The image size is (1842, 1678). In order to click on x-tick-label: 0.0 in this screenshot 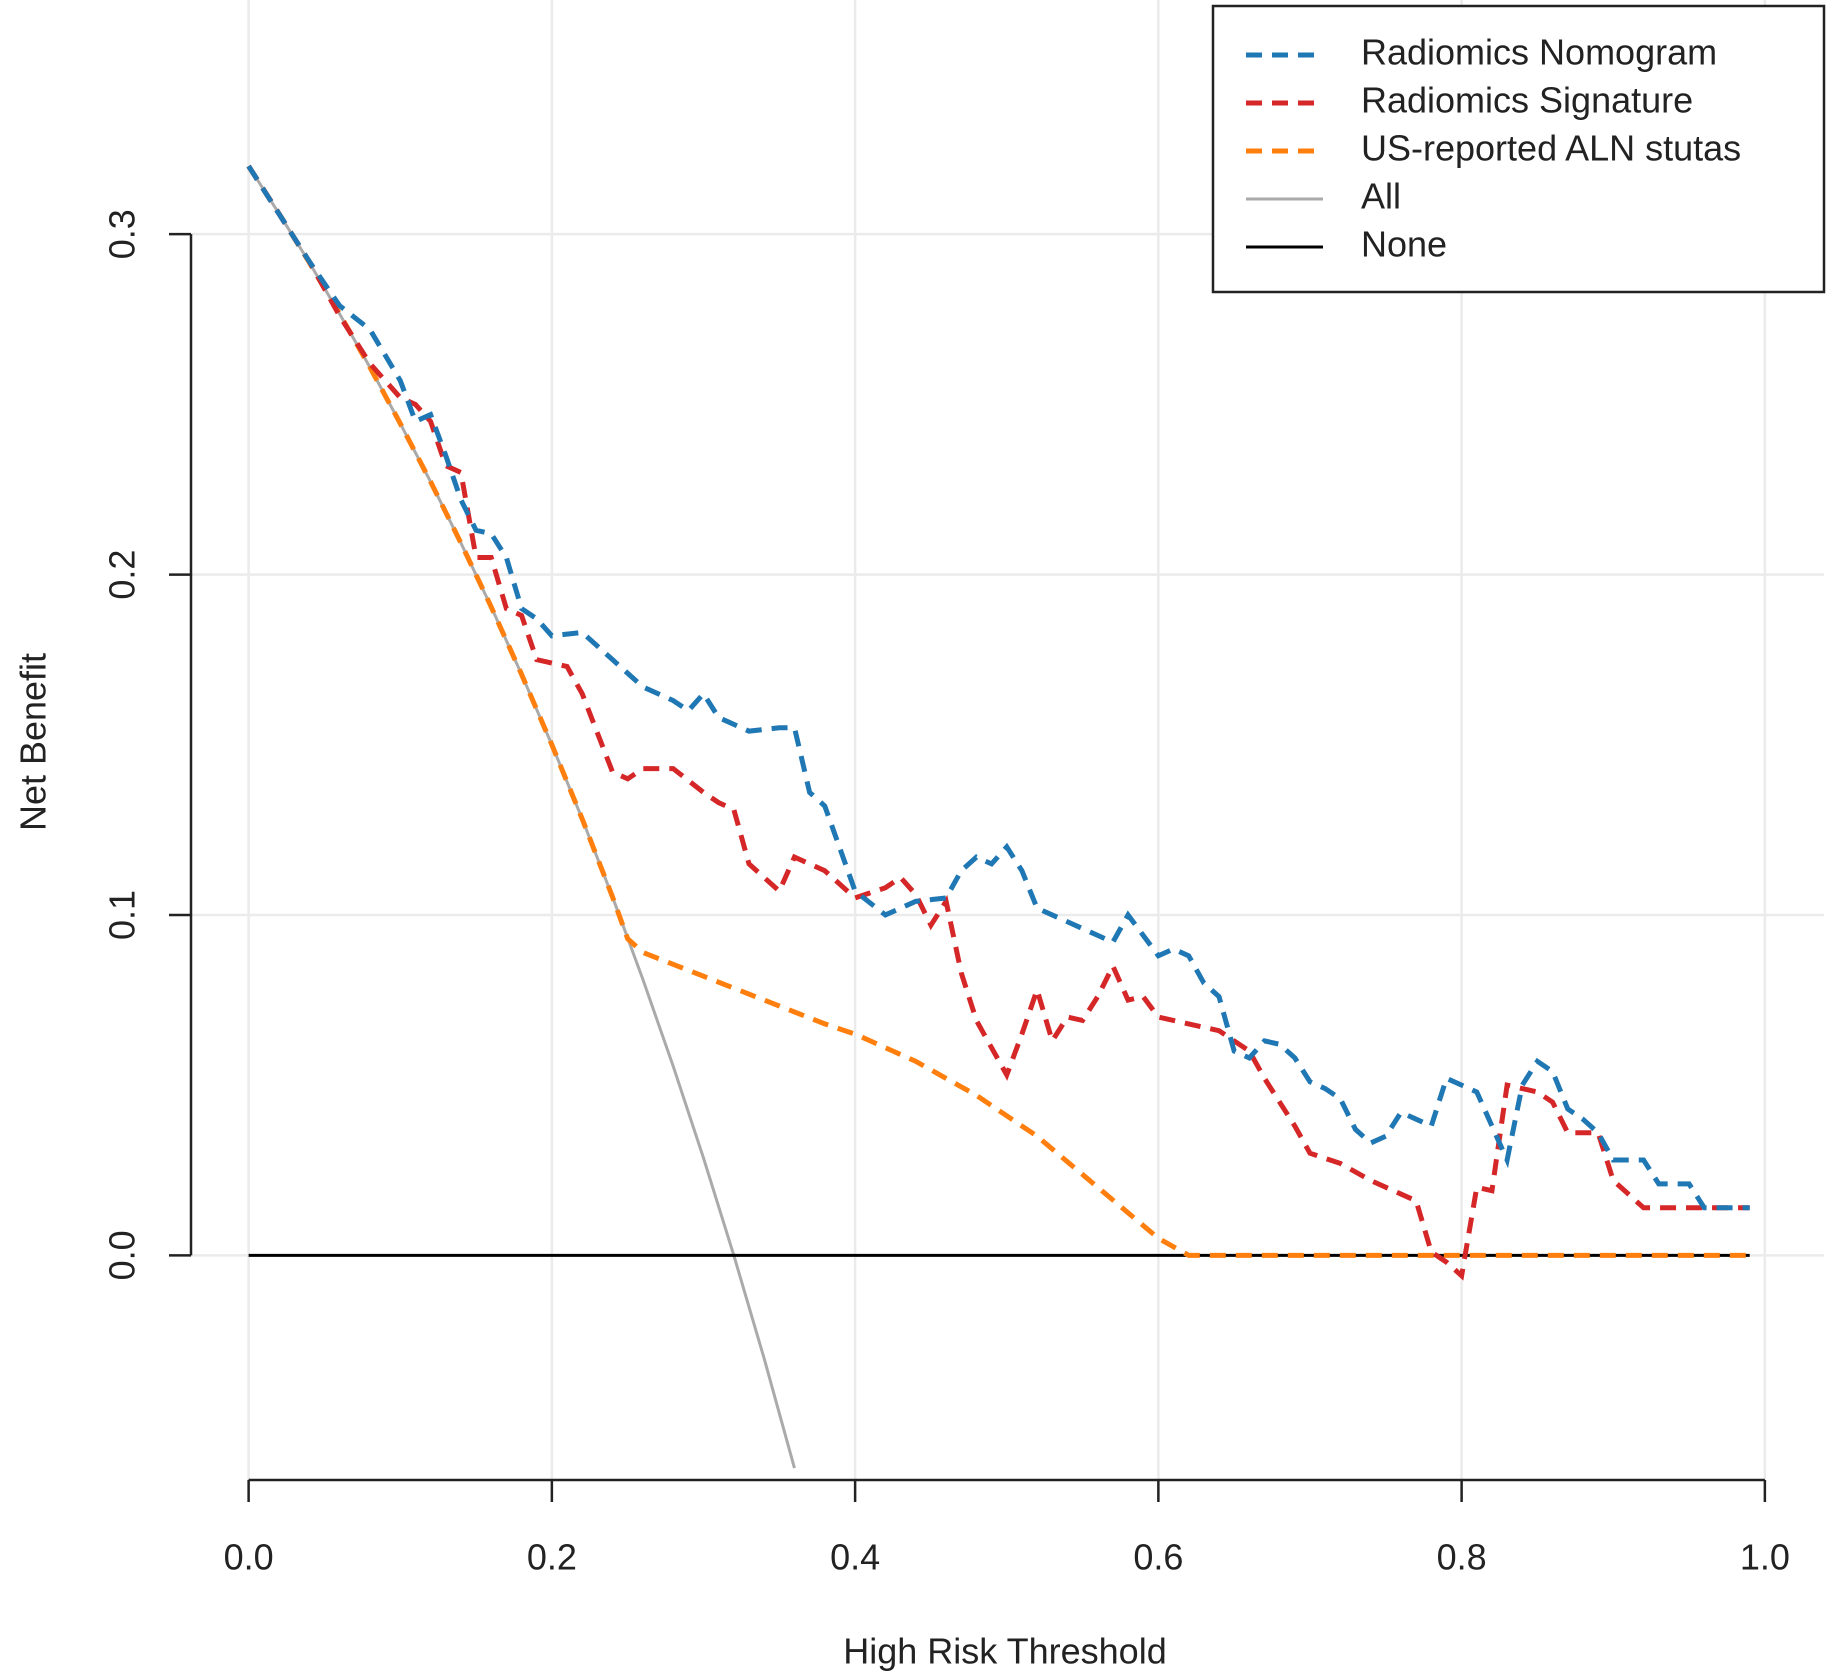, I will do `click(249, 1557)`.